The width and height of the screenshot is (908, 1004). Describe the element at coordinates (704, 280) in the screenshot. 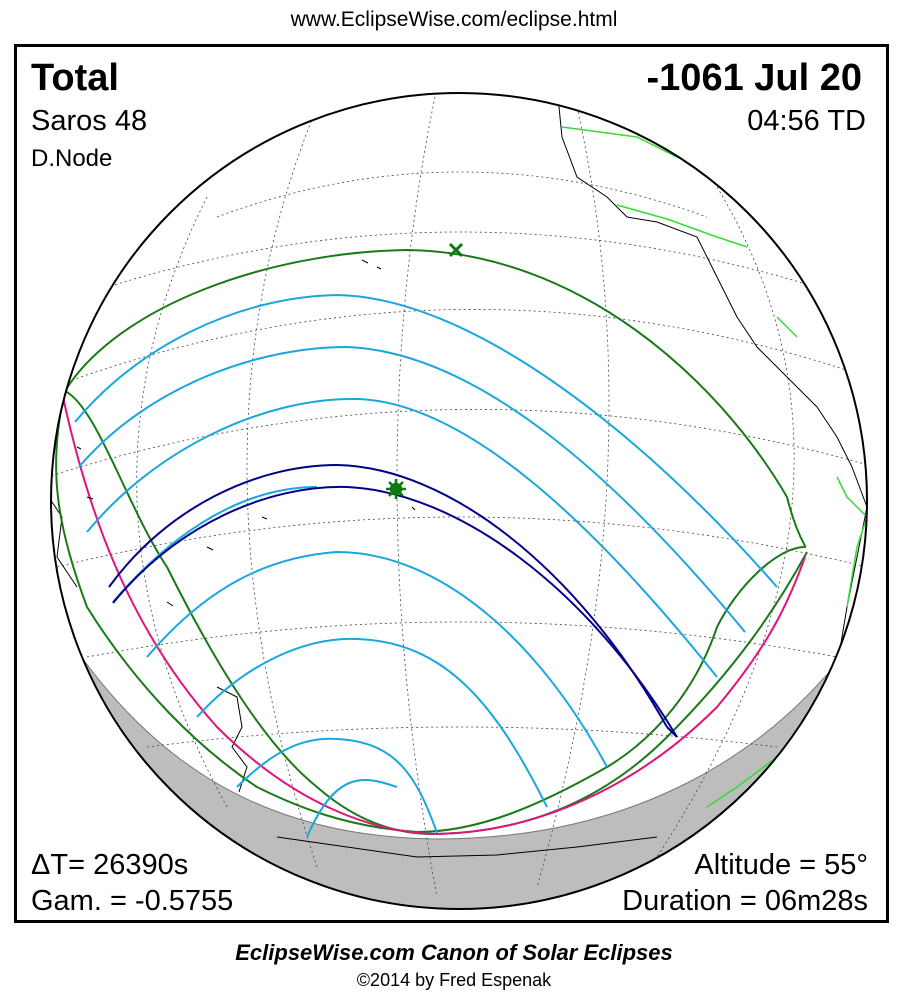

I see `north-america-coast` at that location.